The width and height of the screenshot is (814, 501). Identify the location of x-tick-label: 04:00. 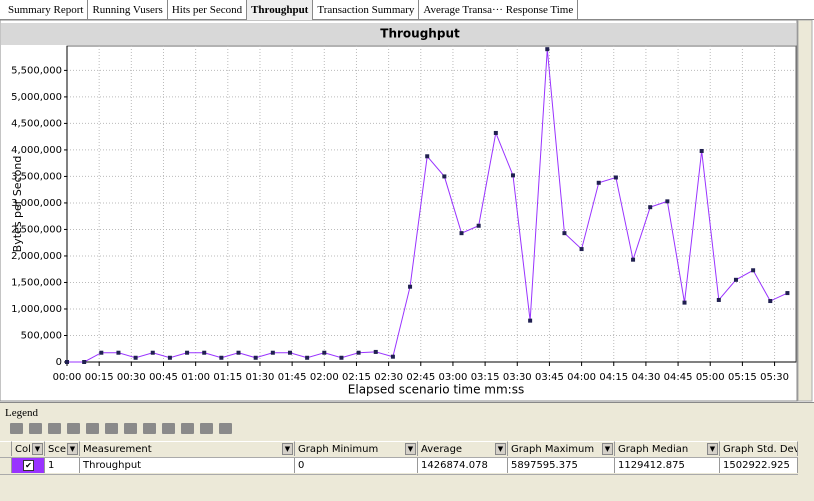
(581, 377).